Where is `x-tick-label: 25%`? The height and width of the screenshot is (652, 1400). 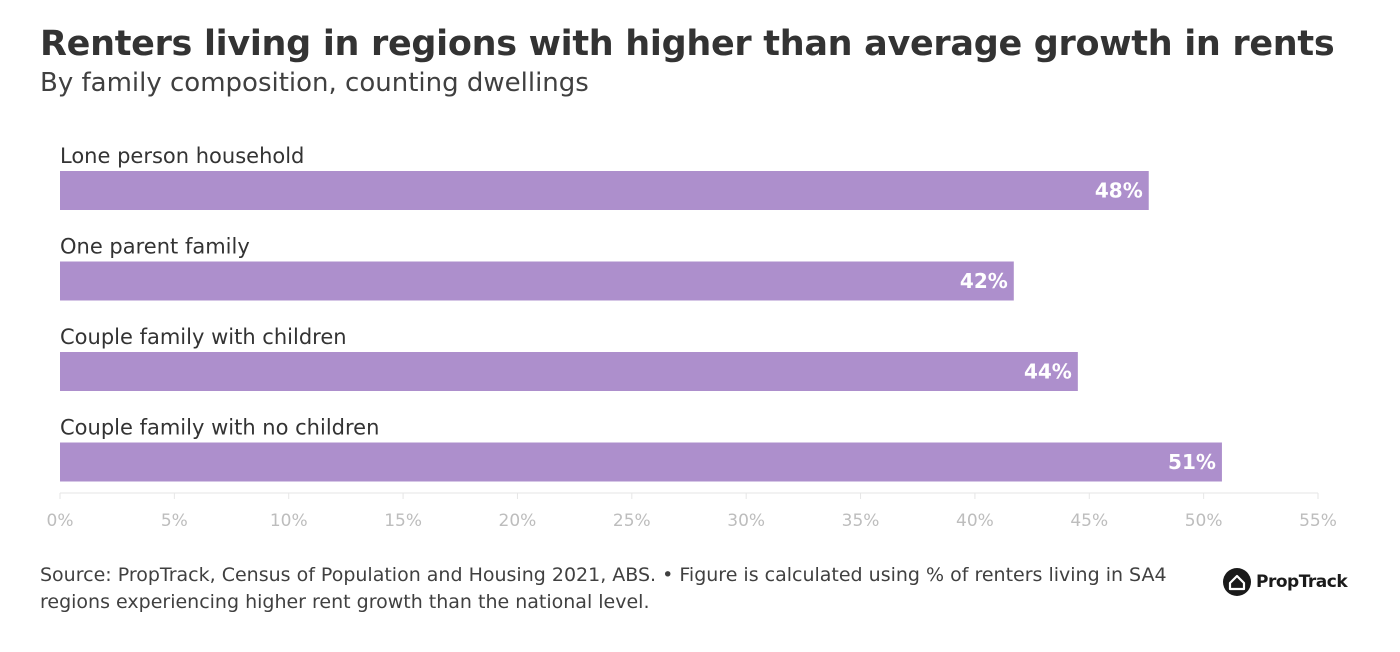 x-tick-label: 25% is located at coordinates (632, 521).